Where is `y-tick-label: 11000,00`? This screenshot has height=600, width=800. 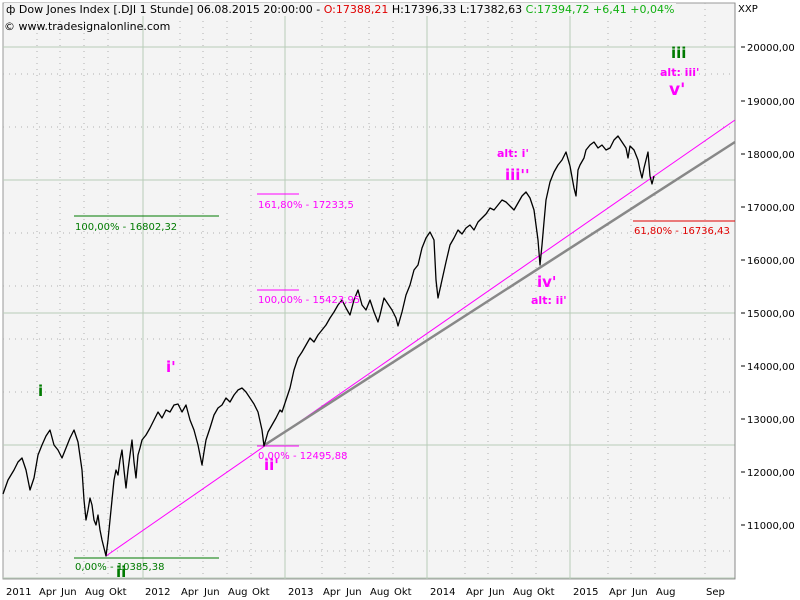 y-tick-label: 11000,00 is located at coordinates (771, 526).